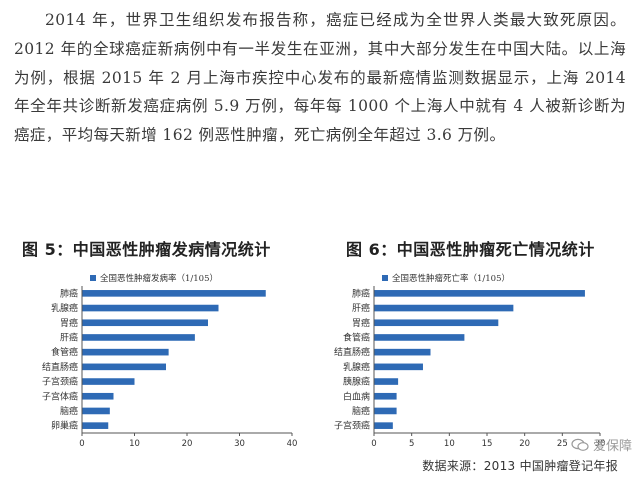  What do you see at coordinates (470, 249) in the screenshot?
I see `figure-6-title: 图 6：中国恶性肿瘤死亡情况统计` at bounding box center [470, 249].